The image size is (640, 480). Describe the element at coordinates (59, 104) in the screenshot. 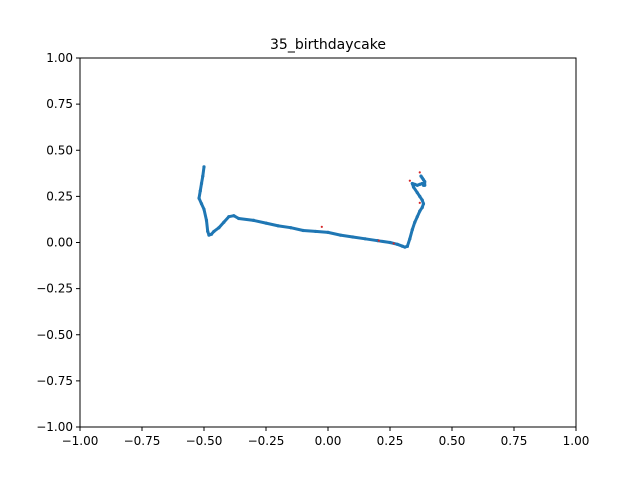

I see `y-tick-label: 0.75` at that location.